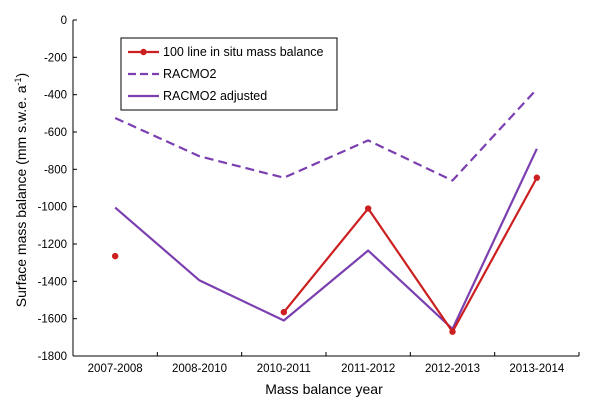 The image size is (591, 399). Describe the element at coordinates (55, 96) in the screenshot. I see `y-tick-label: -400` at that location.